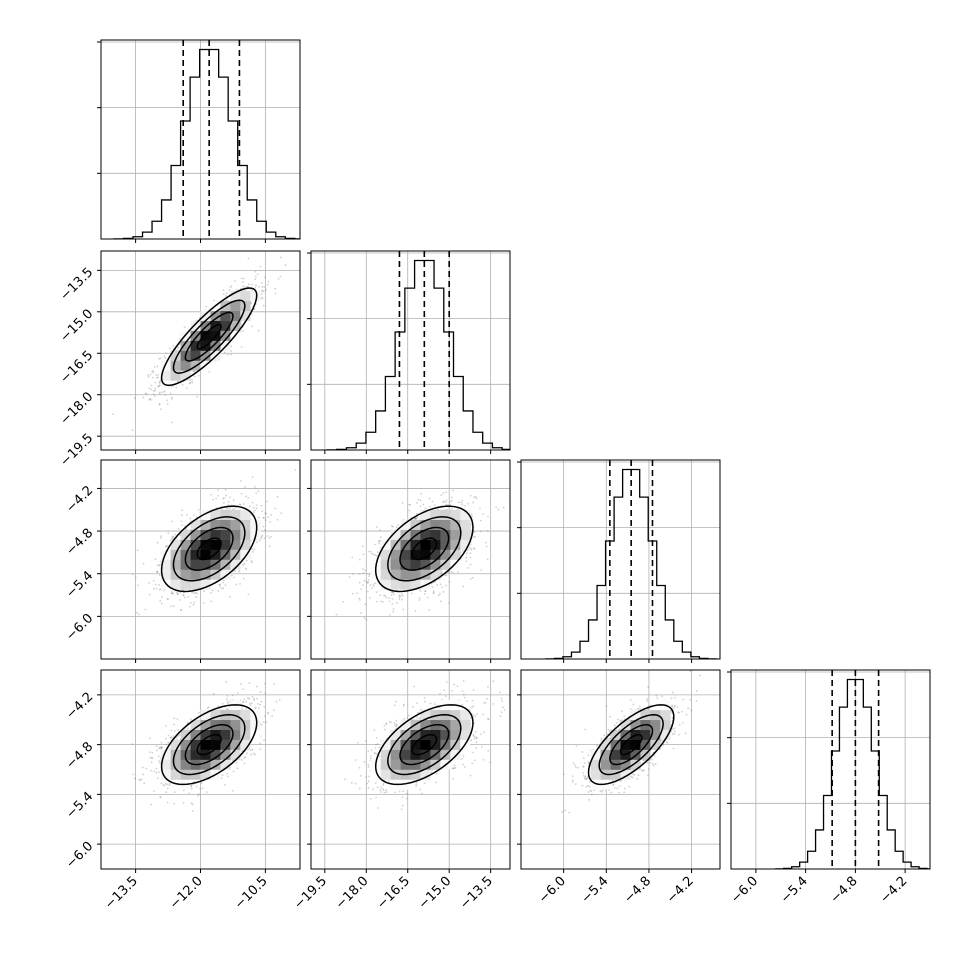 This screenshot has height=970, width=970. Describe the element at coordinates (393, 893) in the screenshot. I see `x-tick-label: −16.5` at that location.